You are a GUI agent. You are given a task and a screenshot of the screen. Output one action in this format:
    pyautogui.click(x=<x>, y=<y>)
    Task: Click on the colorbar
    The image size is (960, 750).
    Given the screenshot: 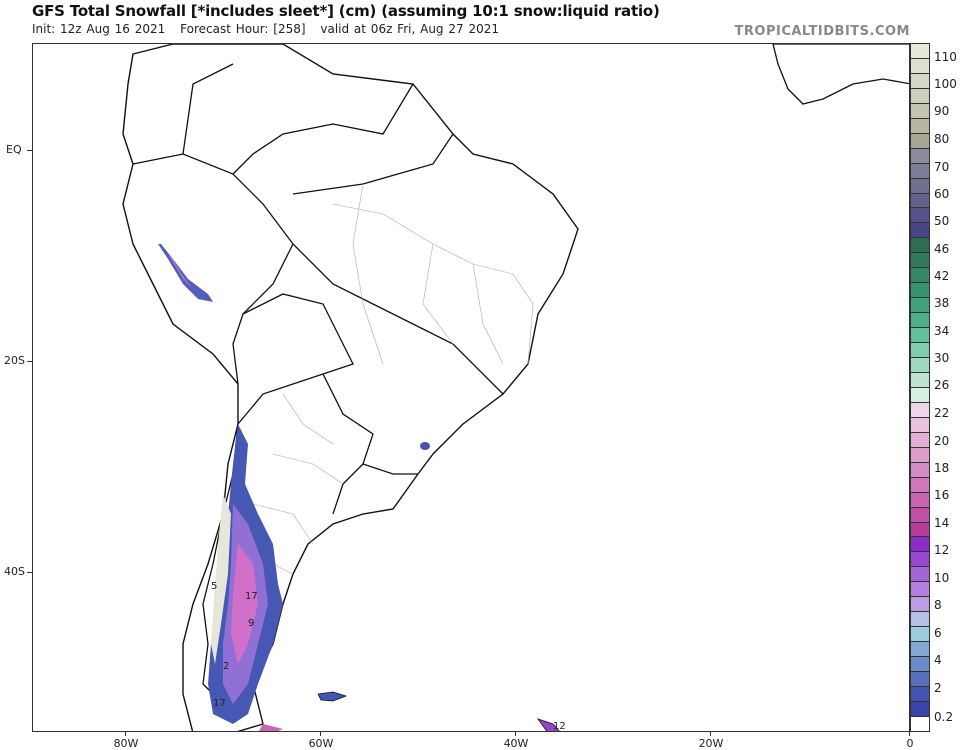 What is the action you would take?
    pyautogui.click(x=920, y=387)
    